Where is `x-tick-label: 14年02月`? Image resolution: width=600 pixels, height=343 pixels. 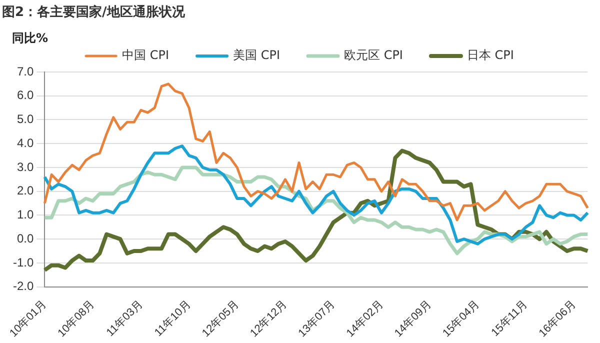
x-tick-label: 14年02月 is located at coordinates (365, 319).